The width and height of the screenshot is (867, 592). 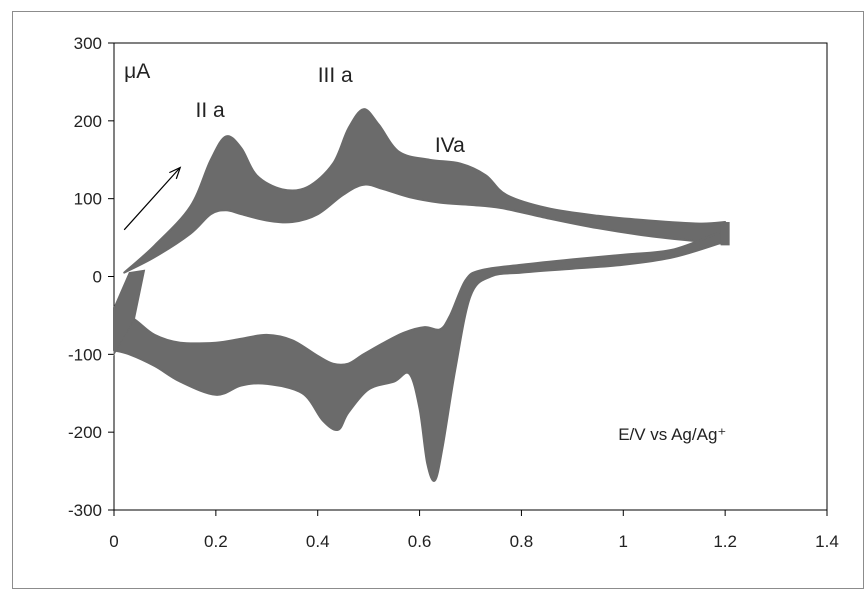 I want to click on start-connector, so click(x=129, y=313).